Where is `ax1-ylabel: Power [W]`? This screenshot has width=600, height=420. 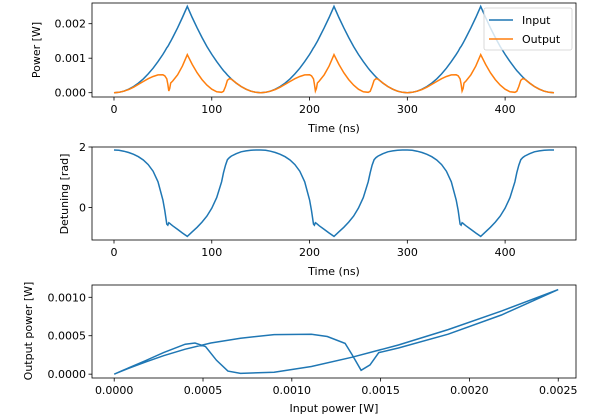
ax1-ylabel: Power [W] is located at coordinates (36, 50).